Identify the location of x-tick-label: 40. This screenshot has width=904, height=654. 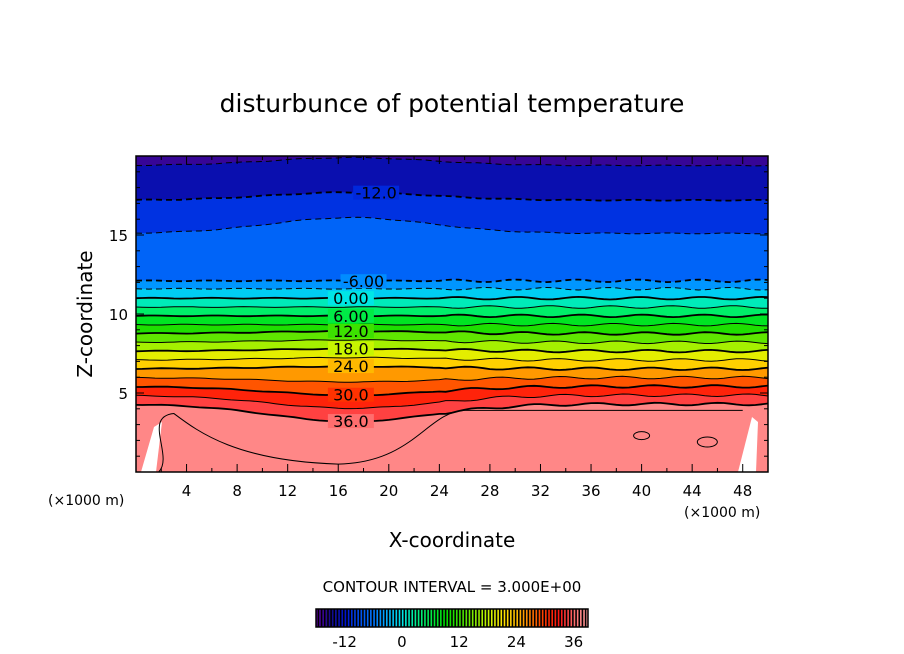
(641, 491).